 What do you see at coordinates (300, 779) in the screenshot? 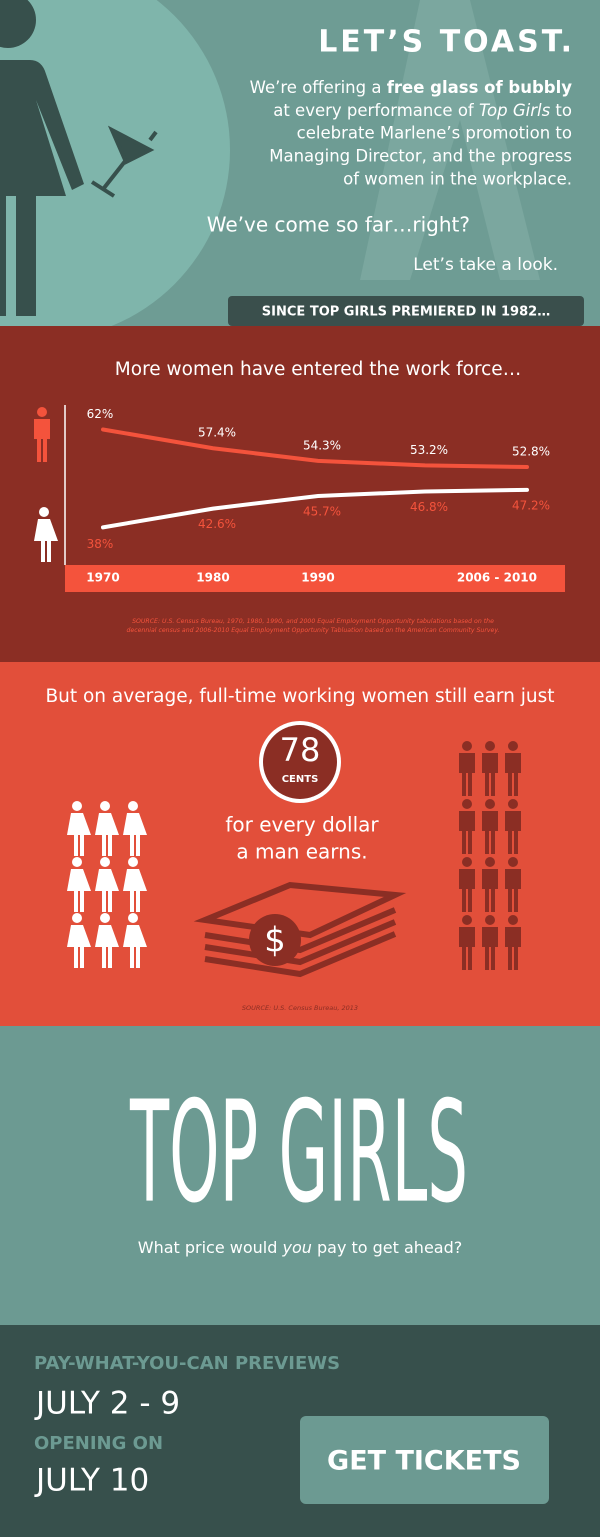
I see `unit: CENTS` at bounding box center [300, 779].